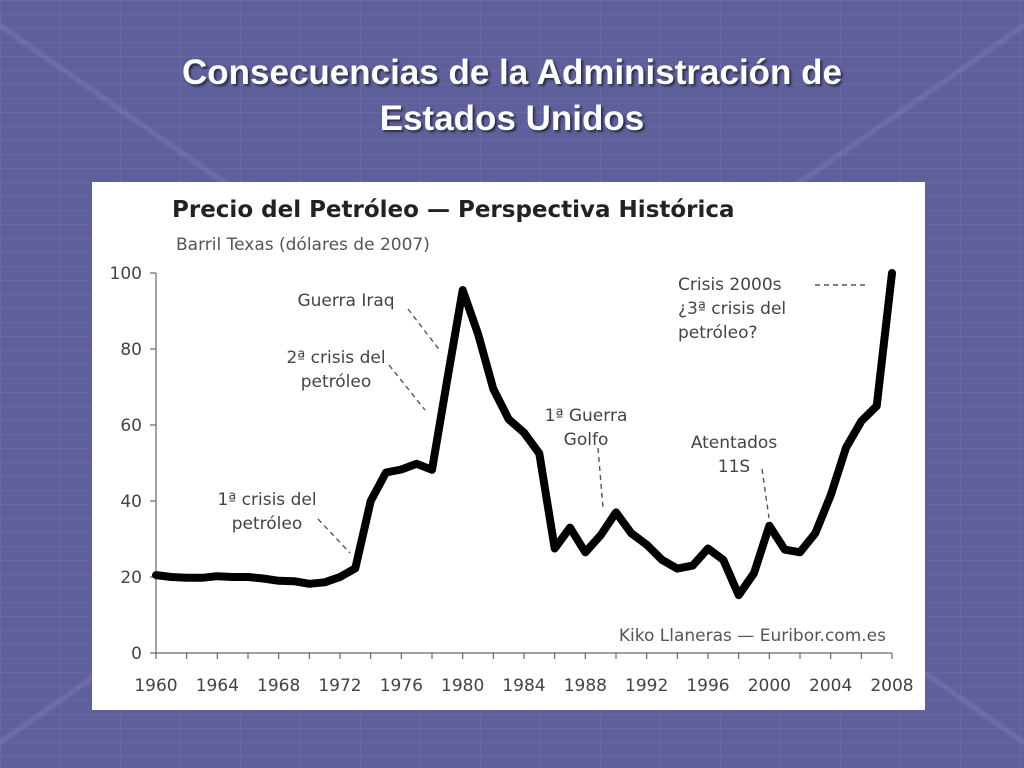 This screenshot has width=1024, height=768. Describe the element at coordinates (734, 443) in the screenshot. I see `annotation-text: Atentados` at that location.